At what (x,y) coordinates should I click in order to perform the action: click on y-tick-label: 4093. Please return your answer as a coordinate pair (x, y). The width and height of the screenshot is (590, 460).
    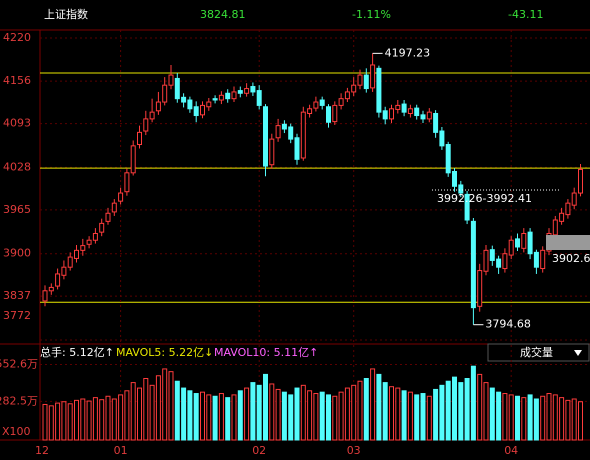
    Looking at the image, I should click on (17, 123).